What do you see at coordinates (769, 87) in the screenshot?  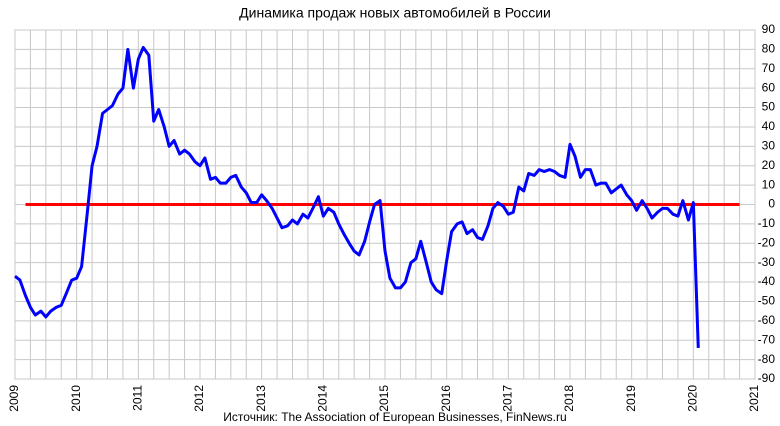 I see `y-tick-label: 60` at bounding box center [769, 87].